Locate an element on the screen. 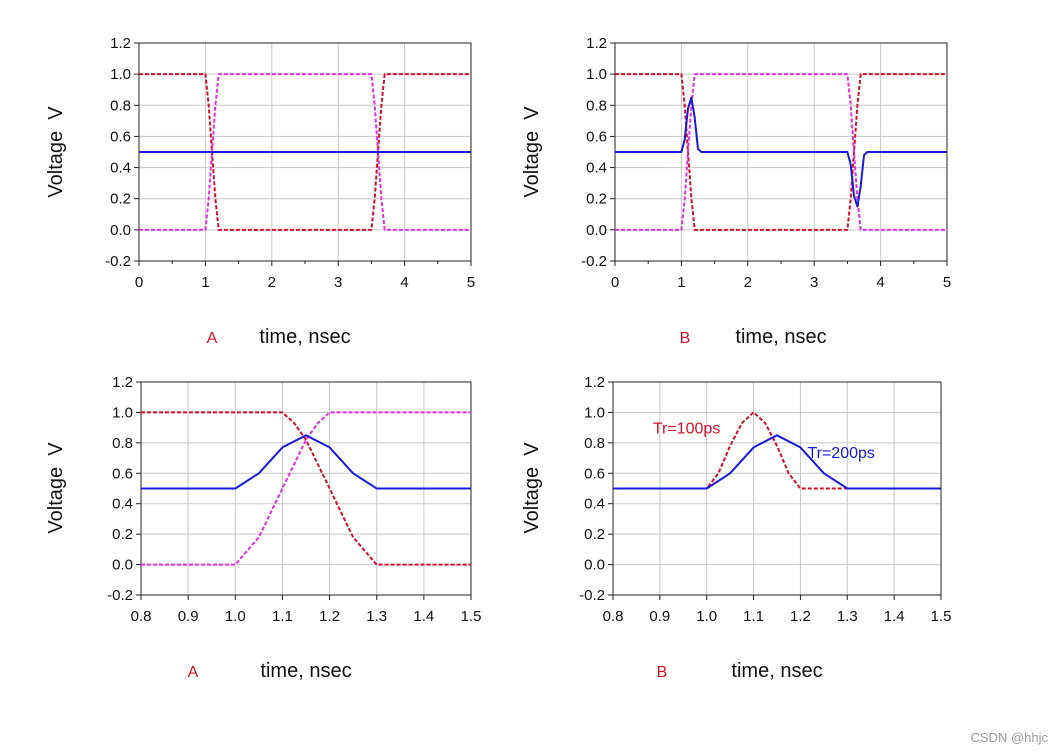  series-annotation: Tr=200ps is located at coordinates (840, 453).